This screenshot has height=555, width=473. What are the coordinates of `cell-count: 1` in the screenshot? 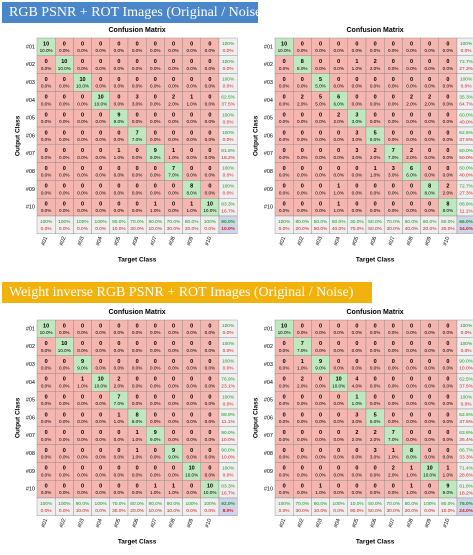 It's located at (173, 487).